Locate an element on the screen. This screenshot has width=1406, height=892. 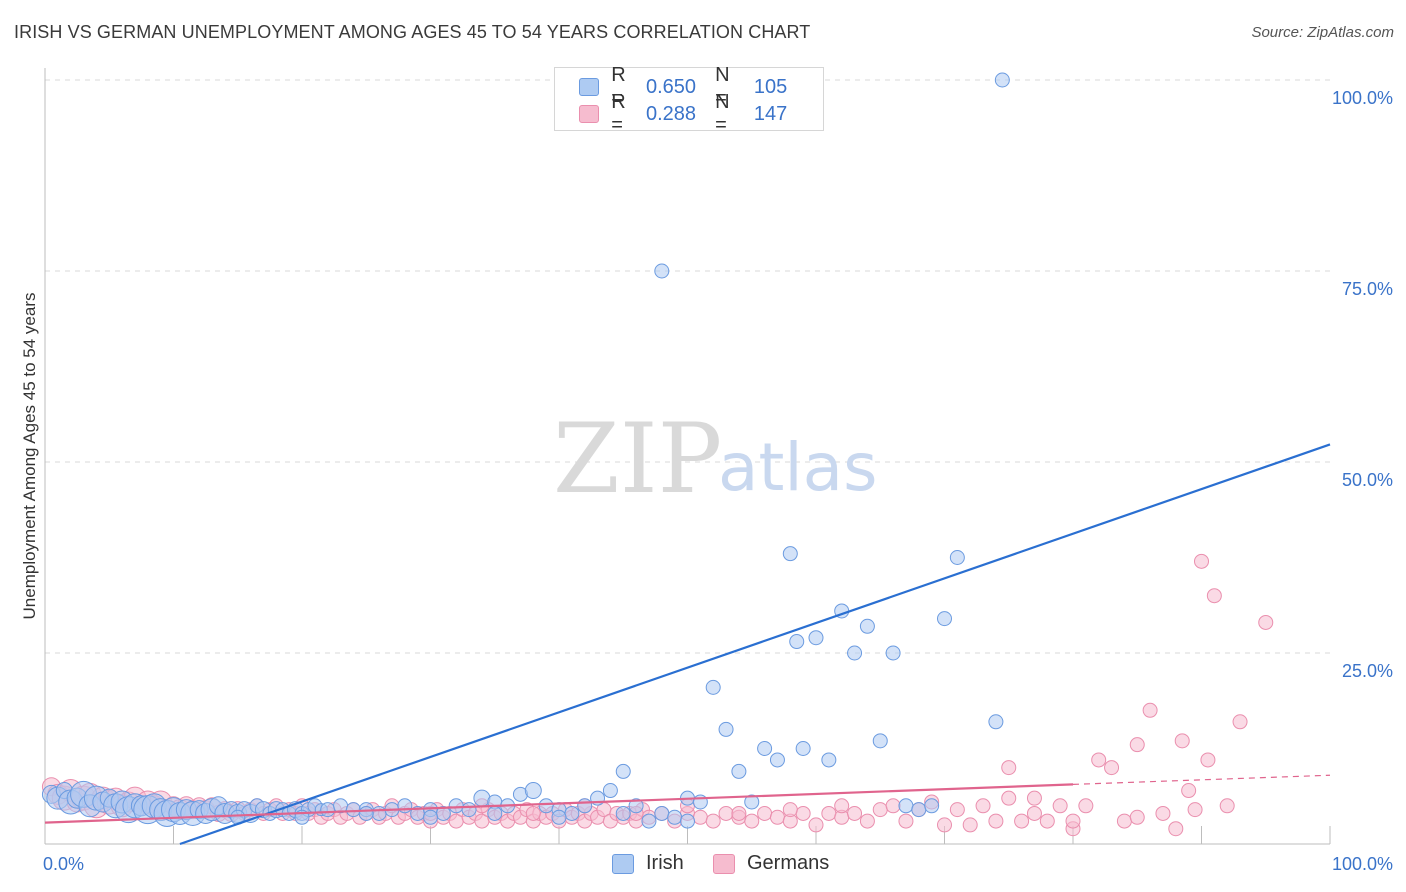
y-axis-label: Unemployment Among Ages 45 to 54 years is located at coordinates (29, 456).